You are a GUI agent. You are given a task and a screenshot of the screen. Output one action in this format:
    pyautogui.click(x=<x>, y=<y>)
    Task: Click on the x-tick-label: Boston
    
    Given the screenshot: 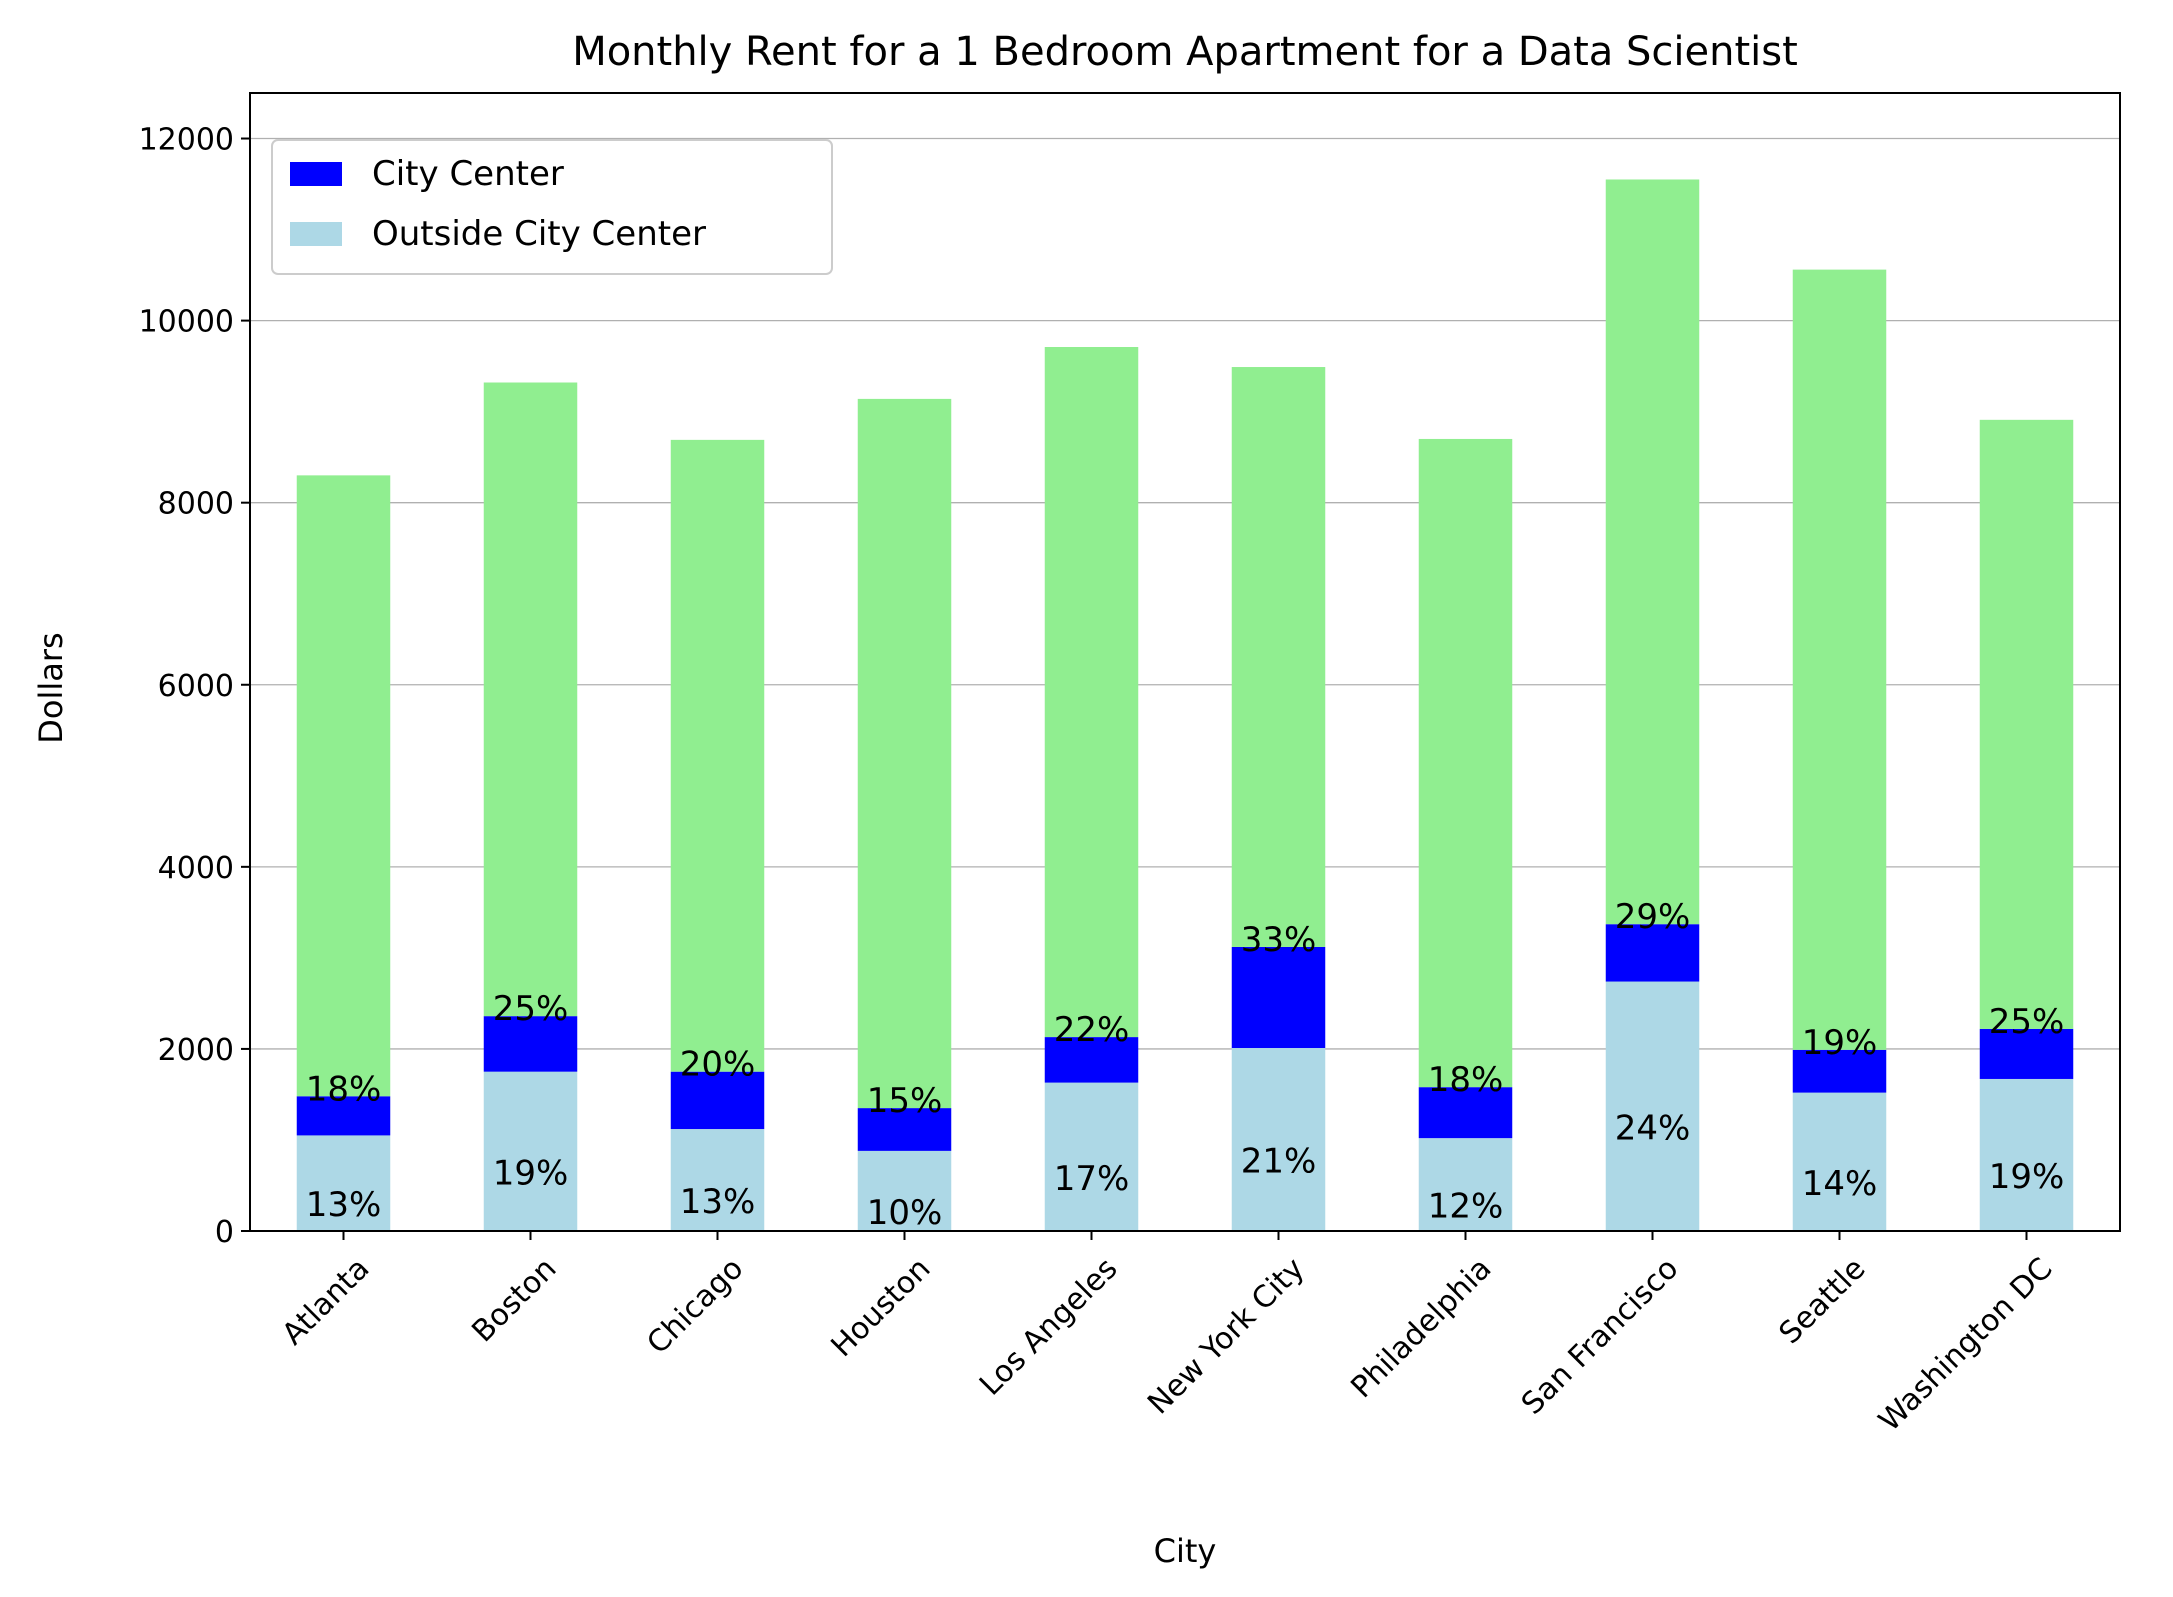 What is the action you would take?
    pyautogui.click(x=514, y=1300)
    